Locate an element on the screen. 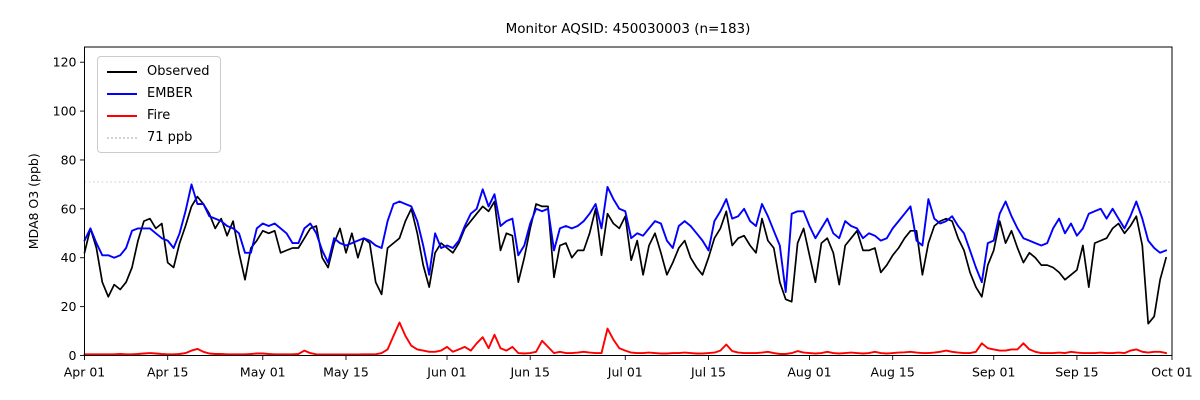 This screenshot has height=400, width=1200. legend-swatch-ember is located at coordinates (122, 93).